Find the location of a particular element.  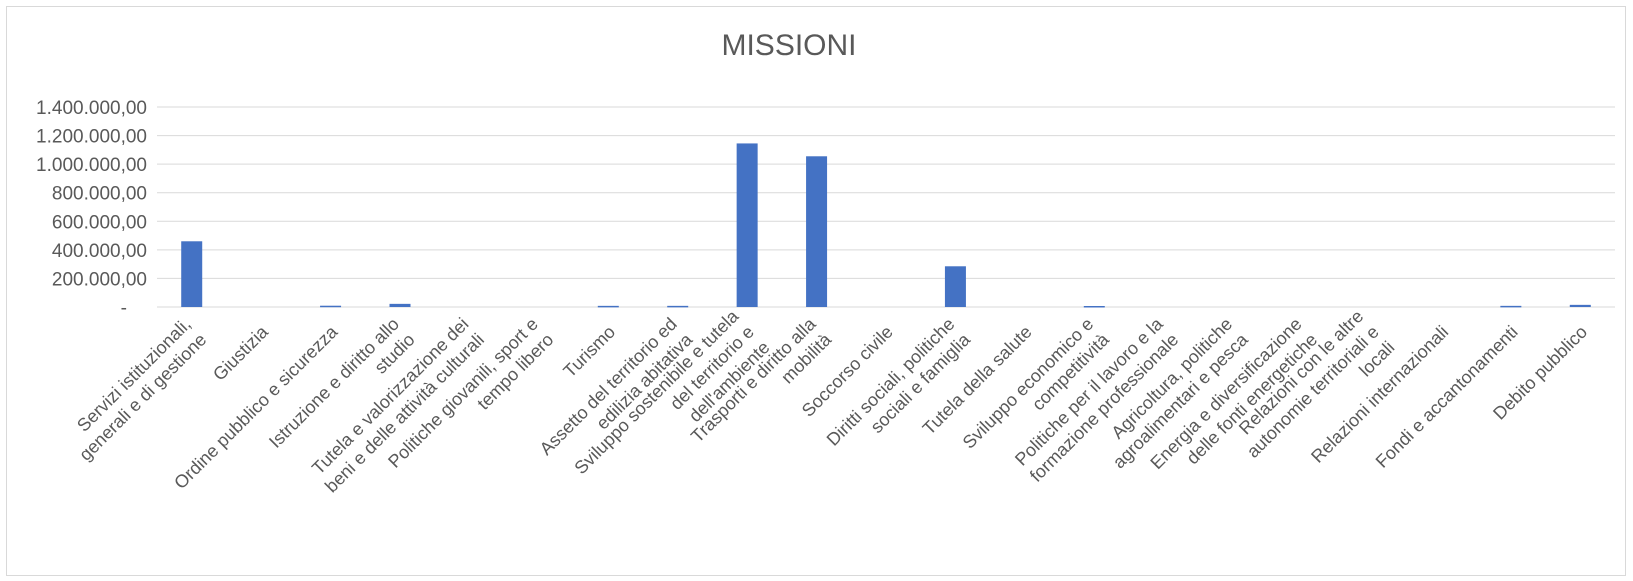

x-tick-label-line: Giustizia is located at coordinates (241, 353).